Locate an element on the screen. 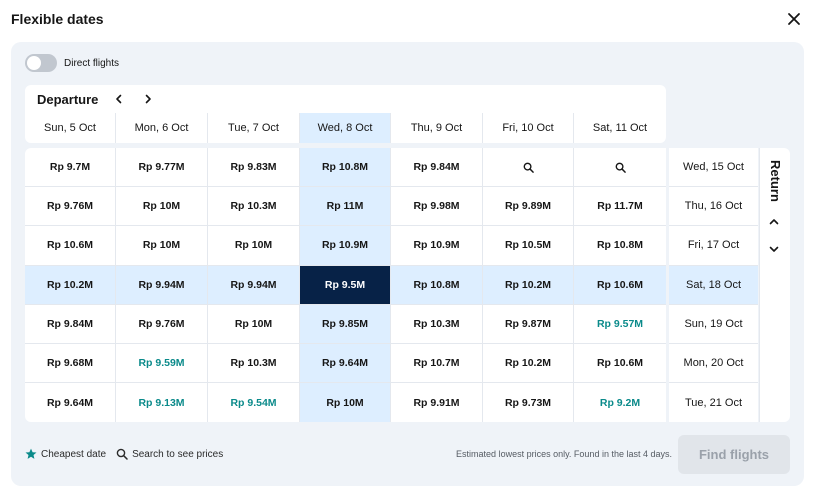  direct-flights-toggle is located at coordinates (41, 63).